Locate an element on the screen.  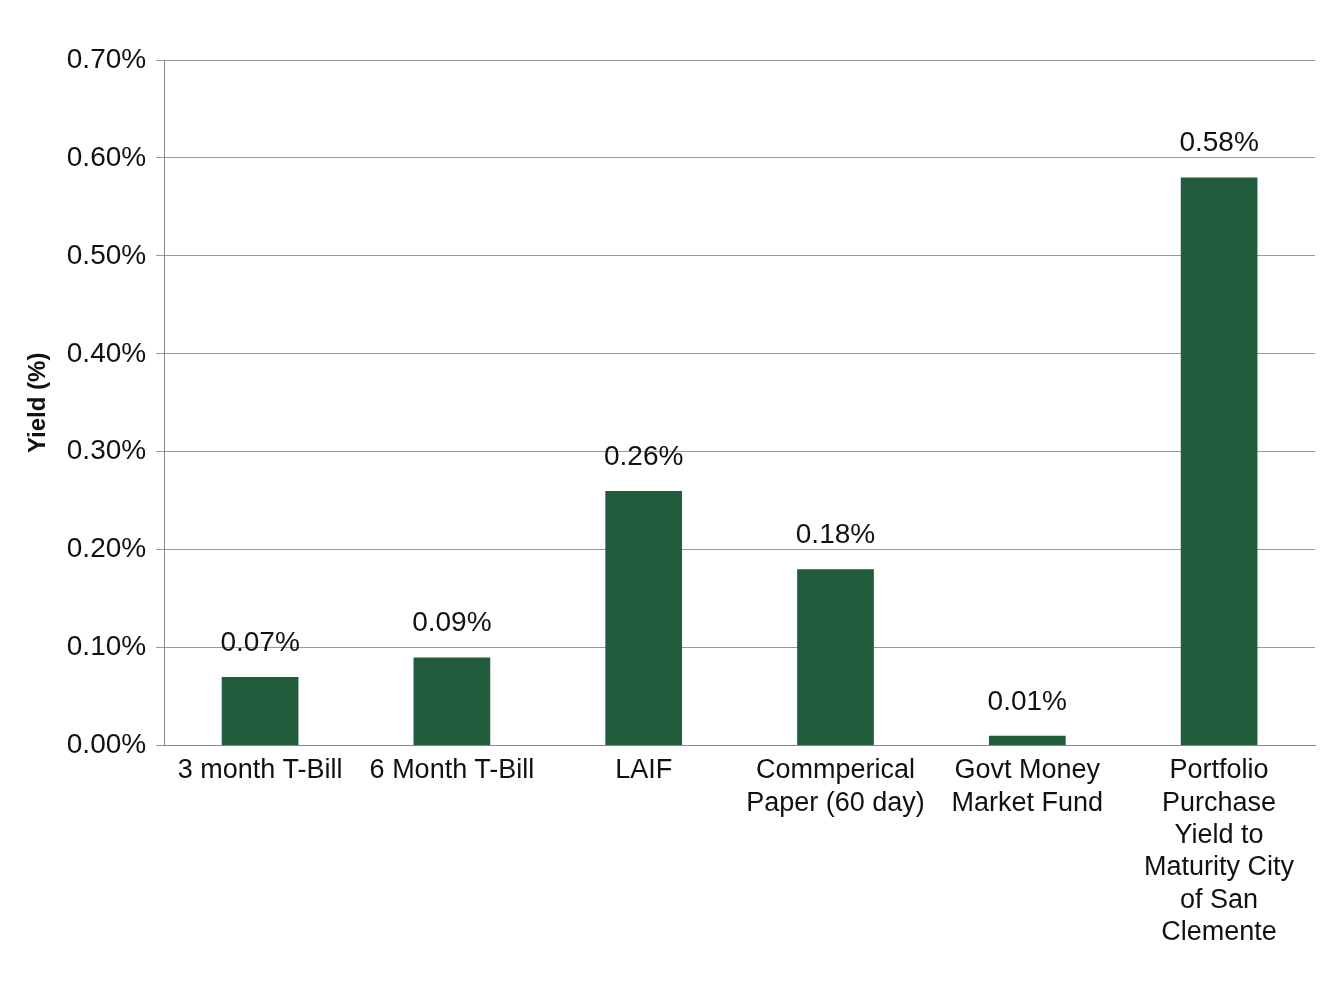
y-axis-title: Yield (%) is located at coordinates (37, 403).